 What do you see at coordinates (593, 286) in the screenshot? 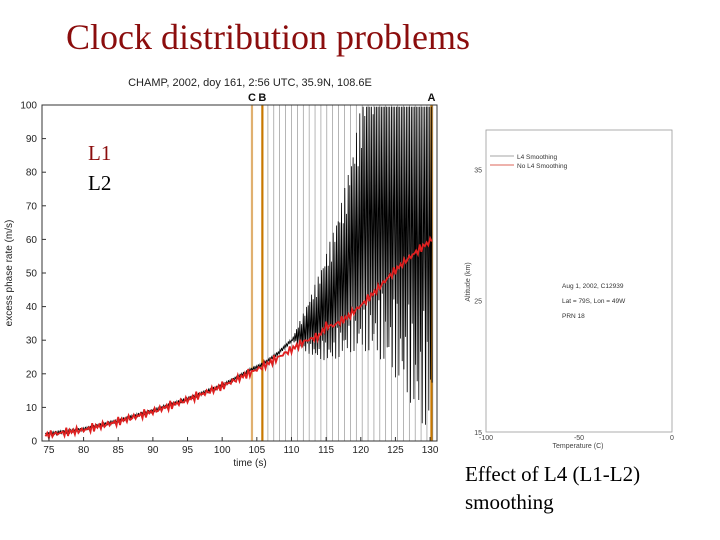
I see `inset-annotation-line: Aug 1, 2002, C12939` at bounding box center [593, 286].